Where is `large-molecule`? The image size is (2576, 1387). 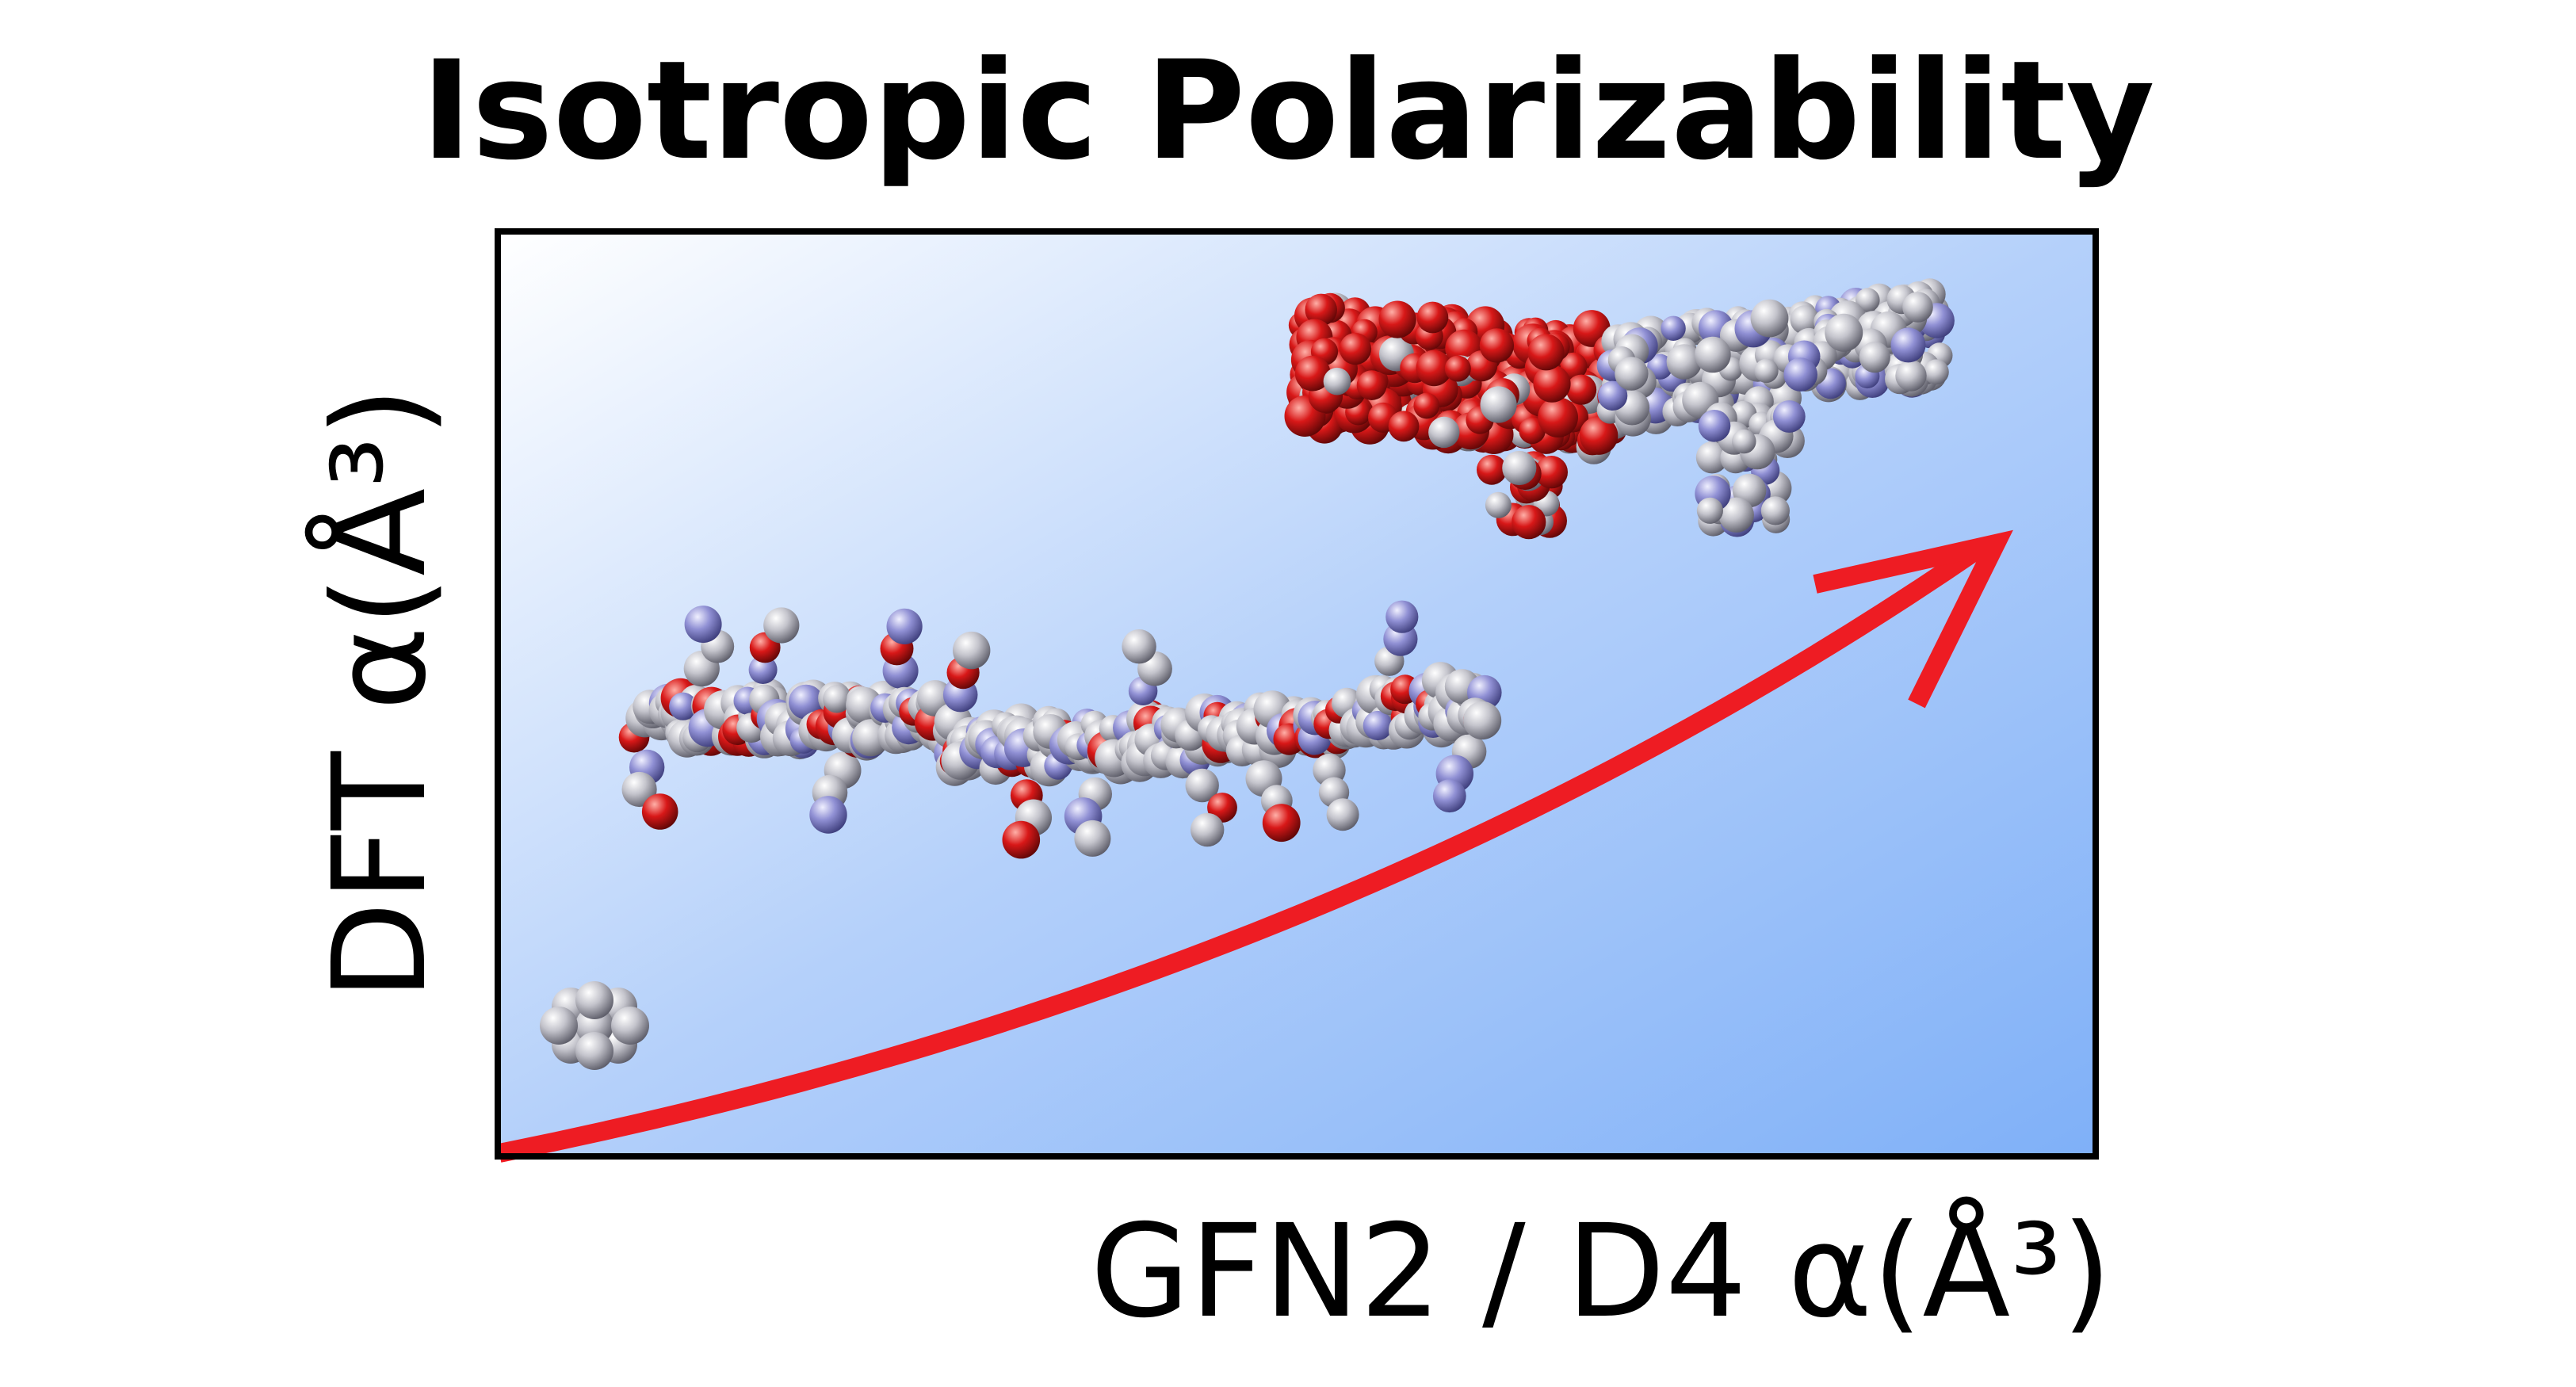
large-molecule is located at coordinates (1619, 409).